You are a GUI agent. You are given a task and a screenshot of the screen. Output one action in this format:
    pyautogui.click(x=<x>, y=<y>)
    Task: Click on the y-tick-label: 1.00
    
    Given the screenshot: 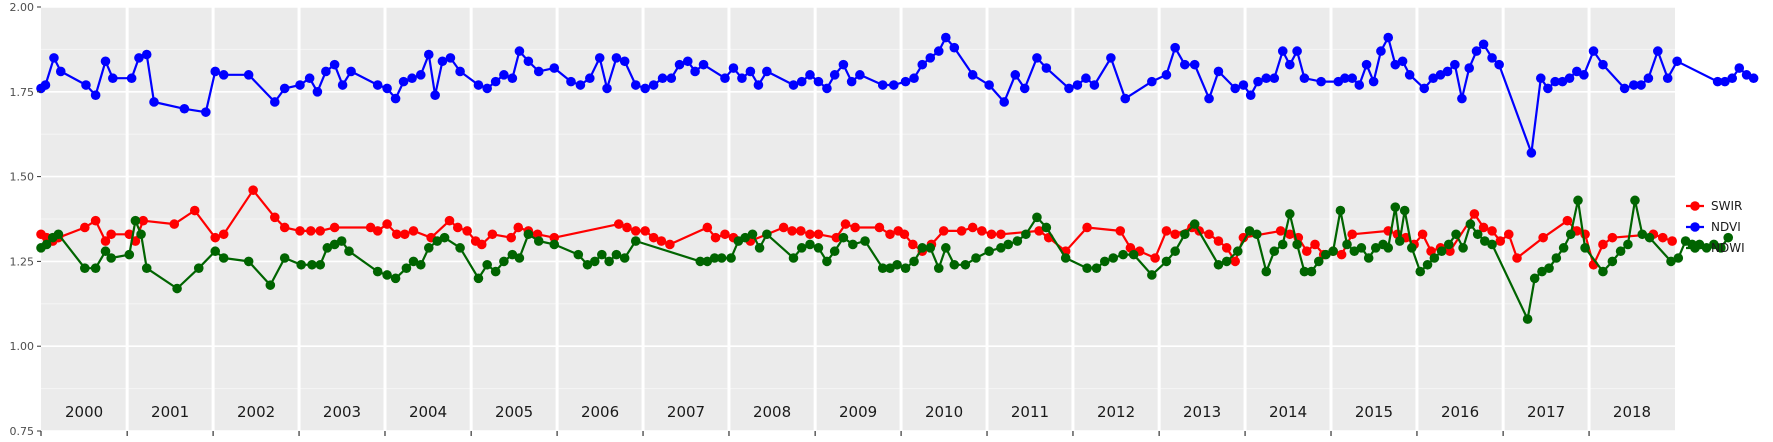 What is the action you would take?
    pyautogui.click(x=22, y=346)
    